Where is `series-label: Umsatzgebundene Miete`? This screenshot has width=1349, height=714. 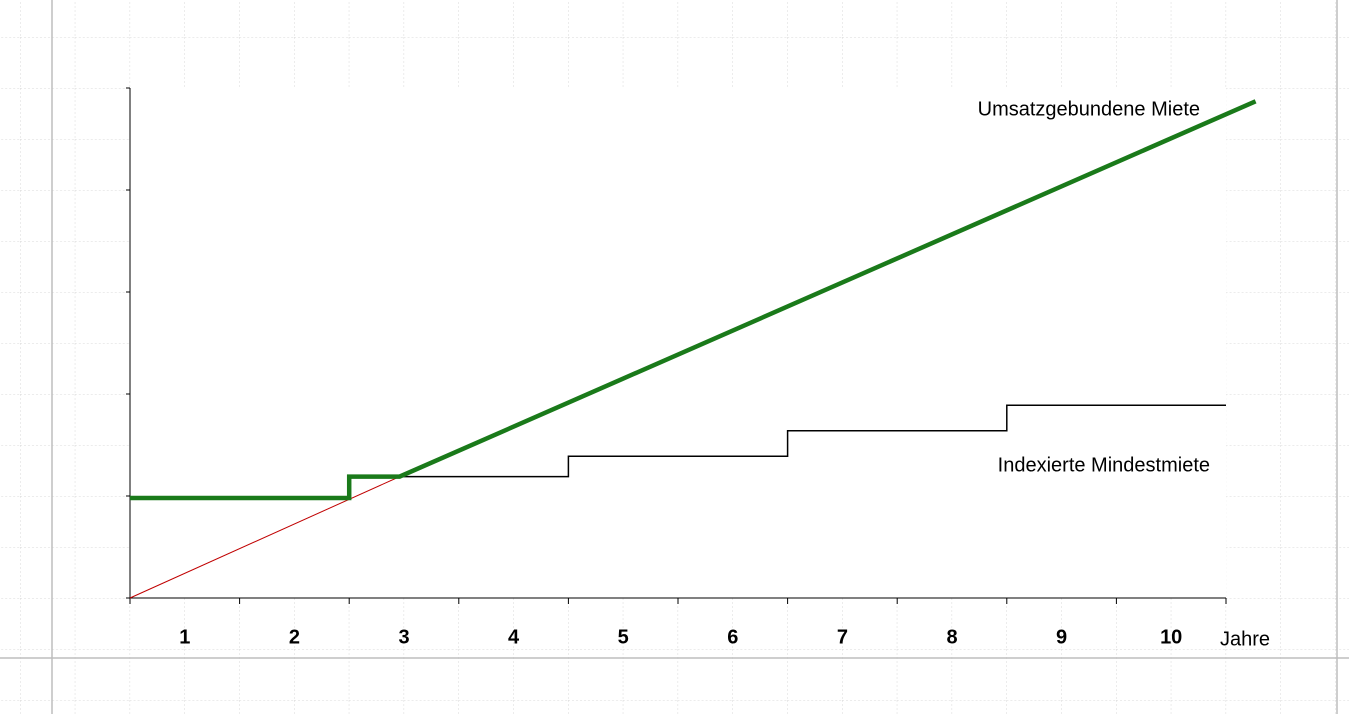
series-label: Umsatzgebundene Miete is located at coordinates (1089, 109).